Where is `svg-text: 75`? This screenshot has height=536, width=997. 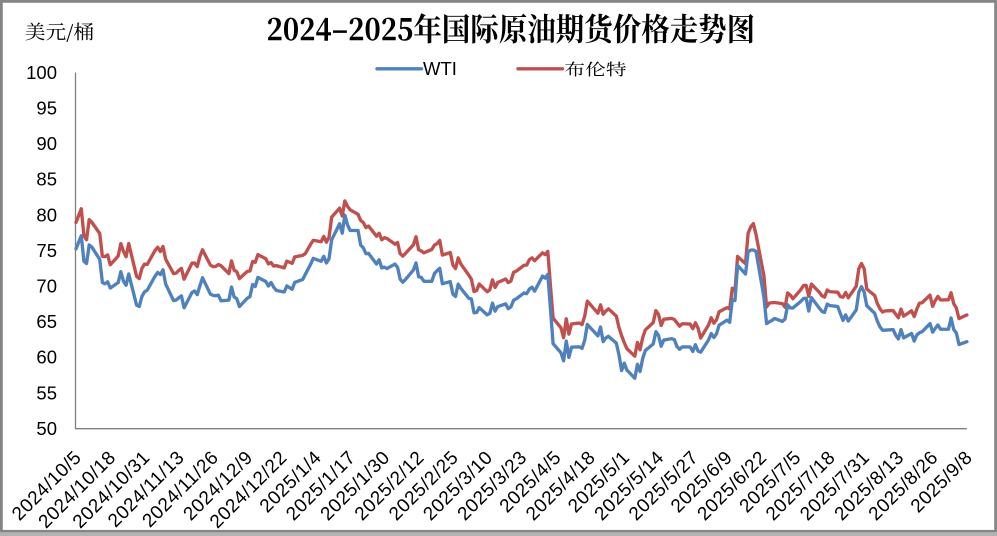 svg-text: 75 is located at coordinates (46, 250).